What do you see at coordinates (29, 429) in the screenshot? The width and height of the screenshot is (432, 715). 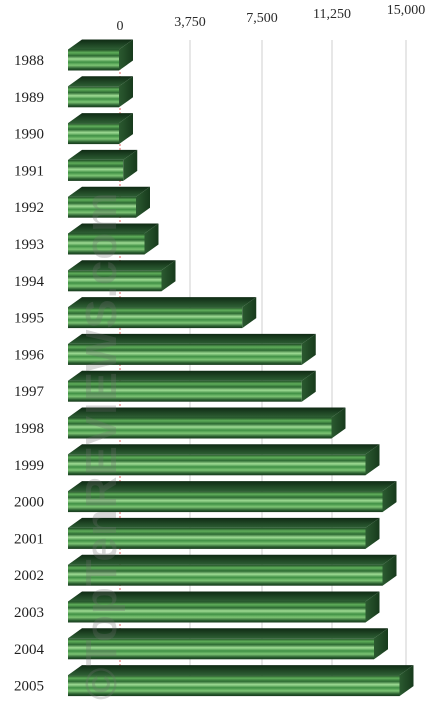 I see `y-tick-label: 1998` at bounding box center [29, 429].